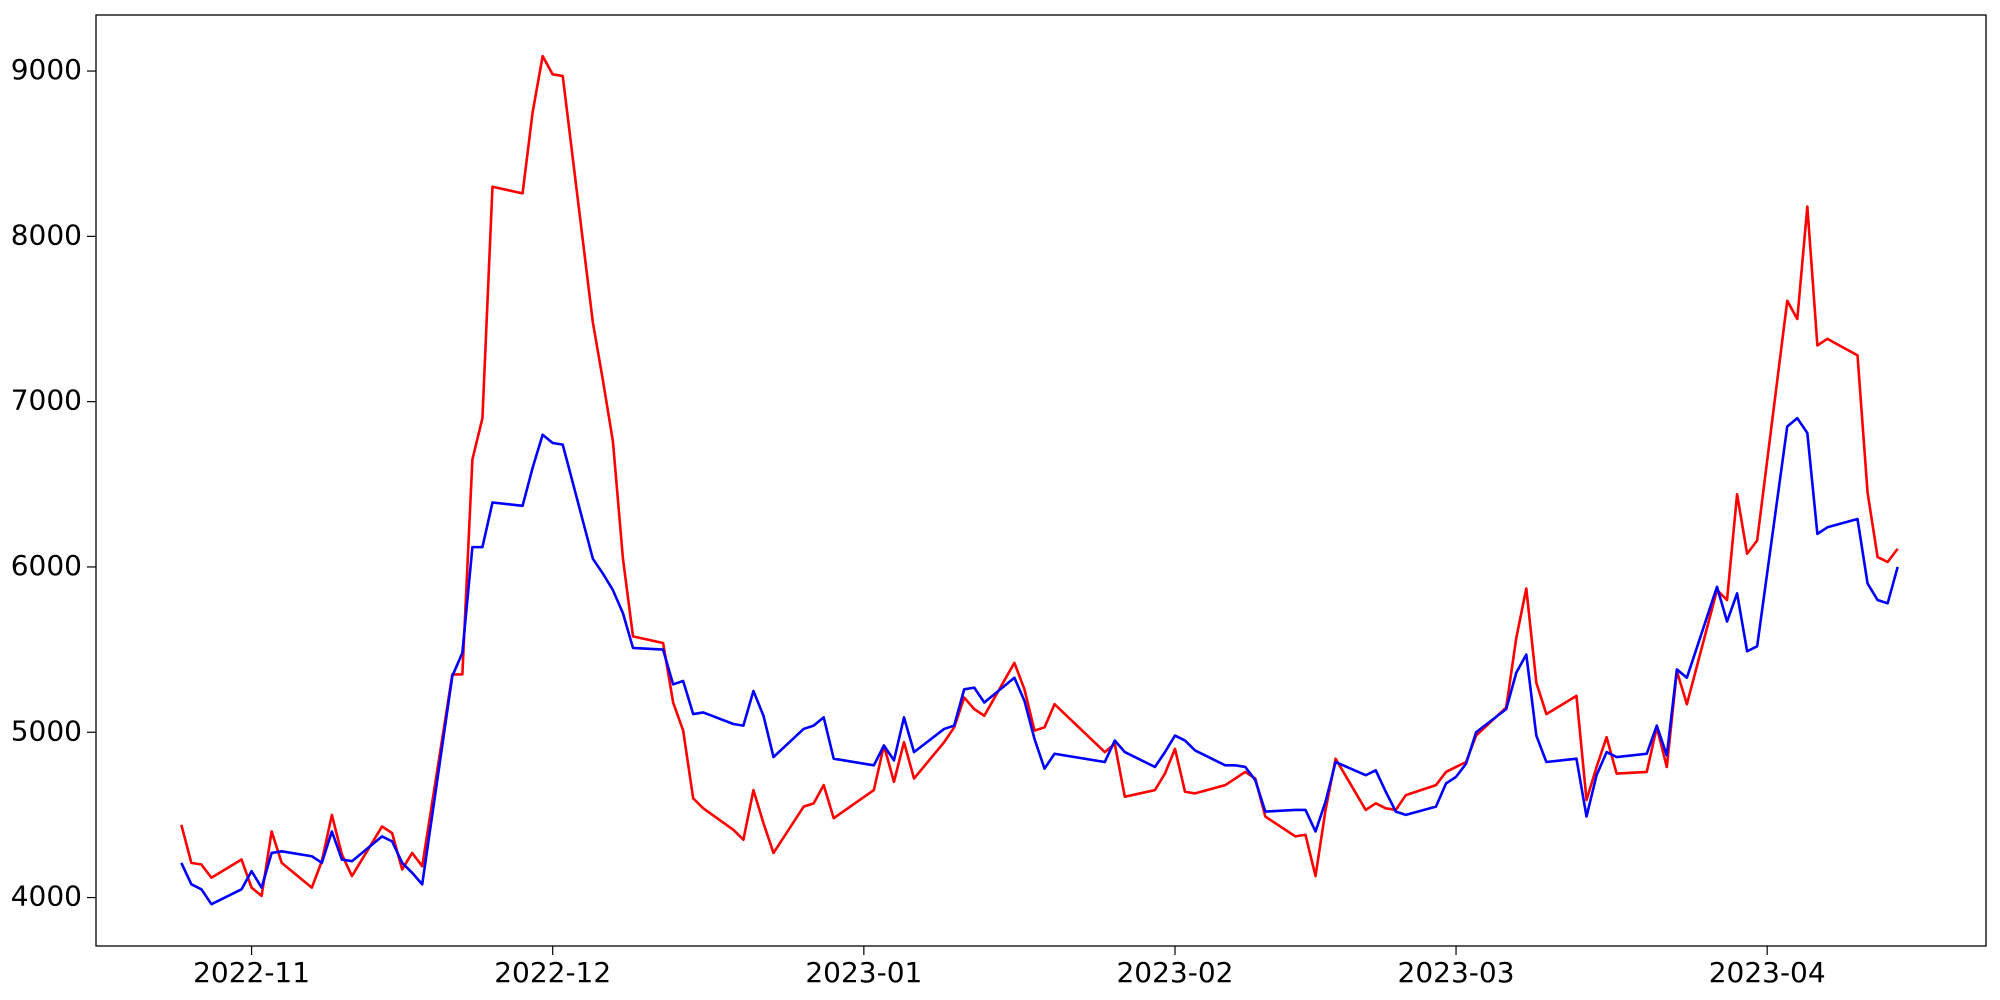 This screenshot has width=2000, height=1000. Describe the element at coordinates (46, 400) in the screenshot. I see `y-tick-label: 7000` at that location.